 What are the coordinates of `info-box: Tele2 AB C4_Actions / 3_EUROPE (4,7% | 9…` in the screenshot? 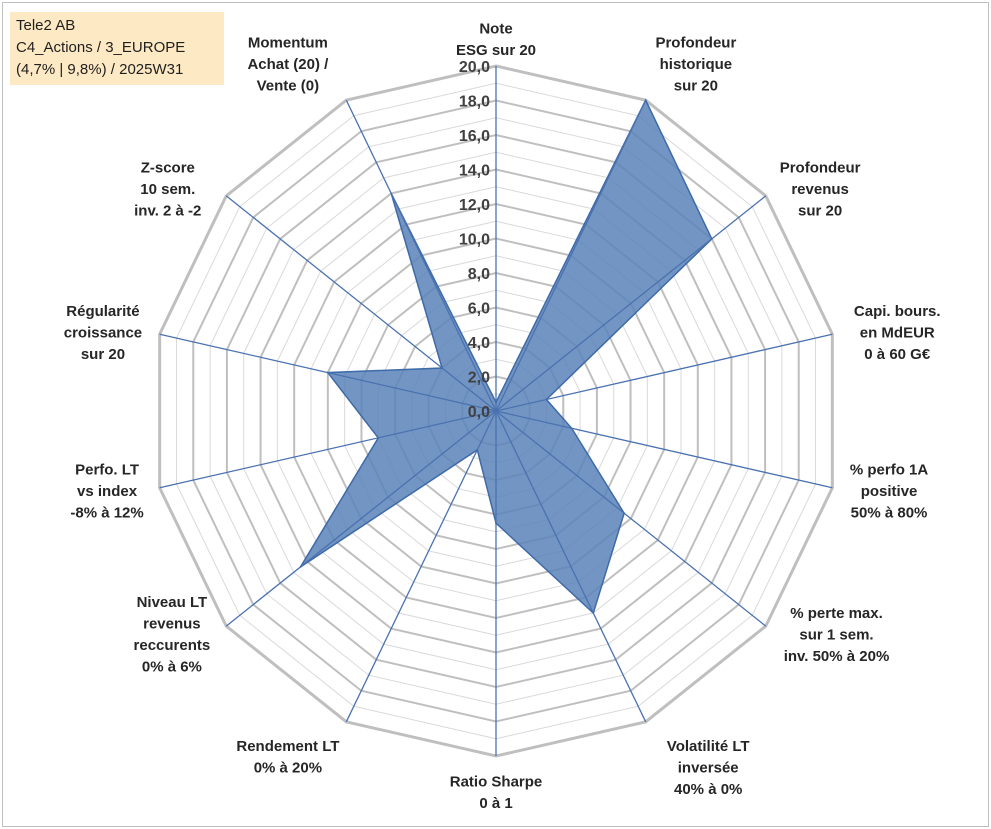 It's located at (117, 48).